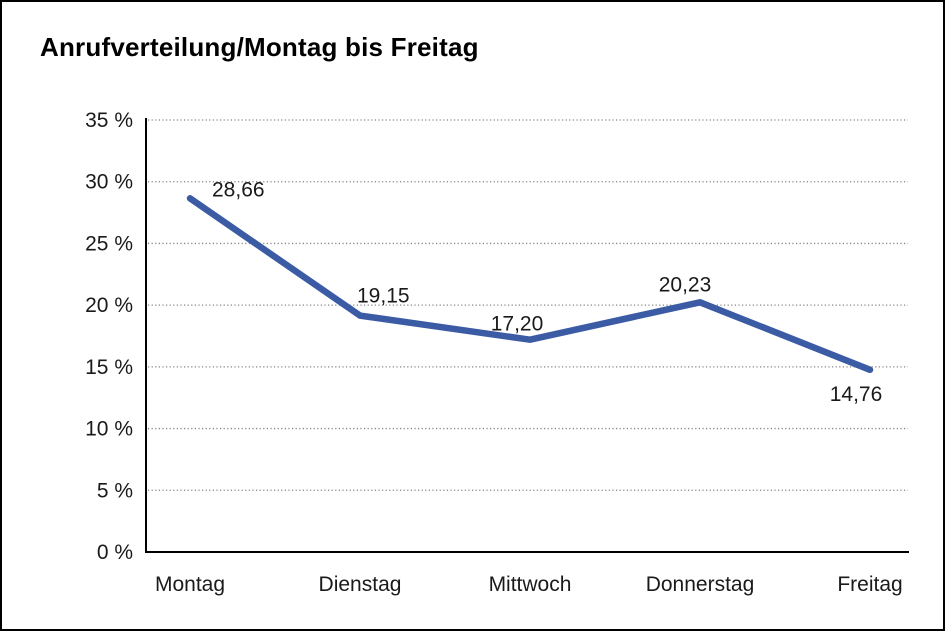 The image size is (945, 631). I want to click on y-tick-label: 5 %, so click(115, 490).